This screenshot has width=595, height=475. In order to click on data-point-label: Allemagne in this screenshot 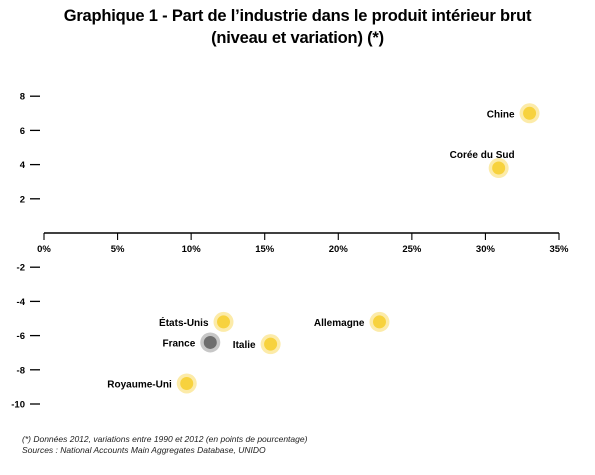, I will do `click(339, 323)`.